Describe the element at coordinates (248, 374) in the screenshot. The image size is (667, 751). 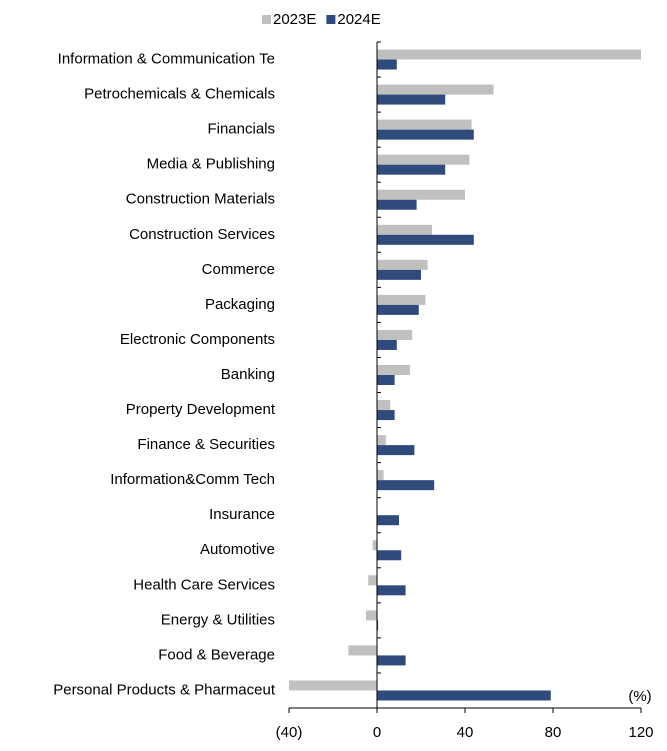
I see `category-label: Banking` at that location.